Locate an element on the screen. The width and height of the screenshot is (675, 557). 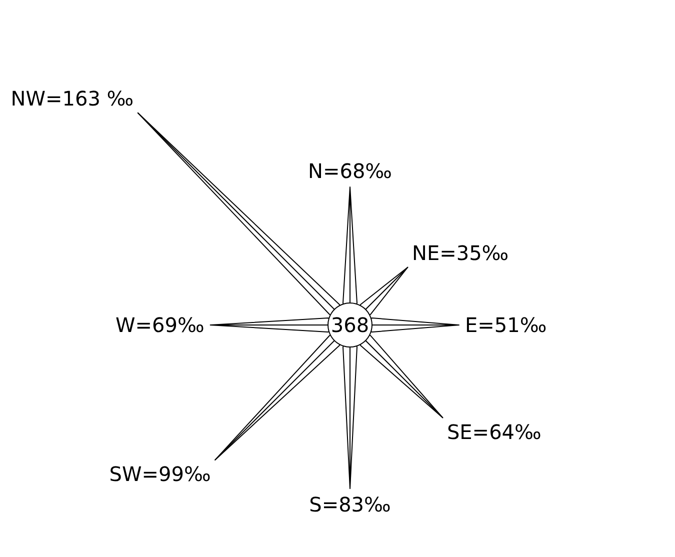
data-label: =51‰ is located at coordinates (512, 325).